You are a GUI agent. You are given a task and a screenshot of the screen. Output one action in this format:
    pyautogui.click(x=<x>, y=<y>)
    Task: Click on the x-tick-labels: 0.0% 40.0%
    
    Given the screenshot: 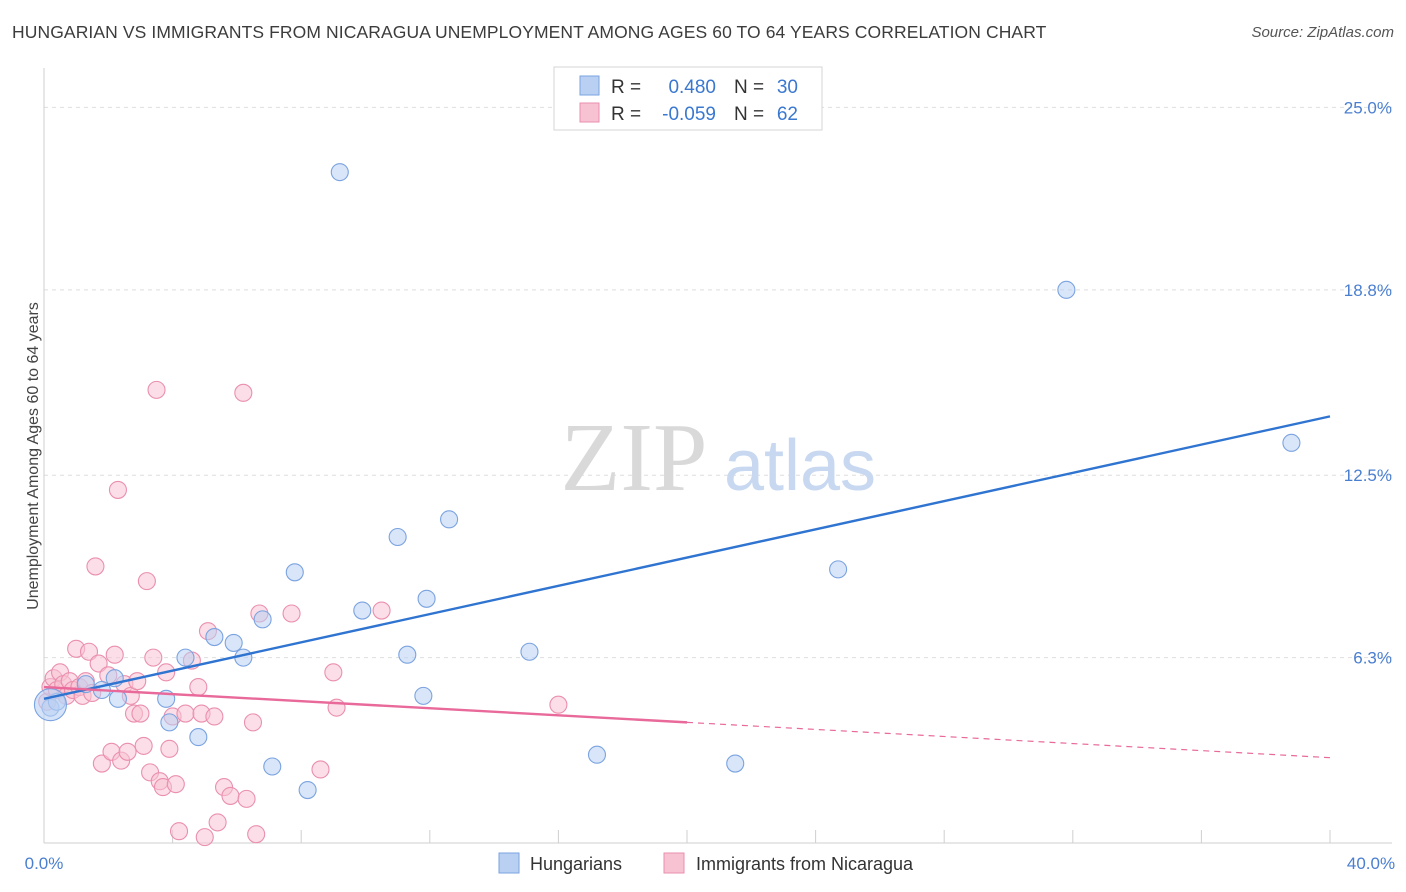 What is the action you would take?
    pyautogui.click(x=710, y=863)
    